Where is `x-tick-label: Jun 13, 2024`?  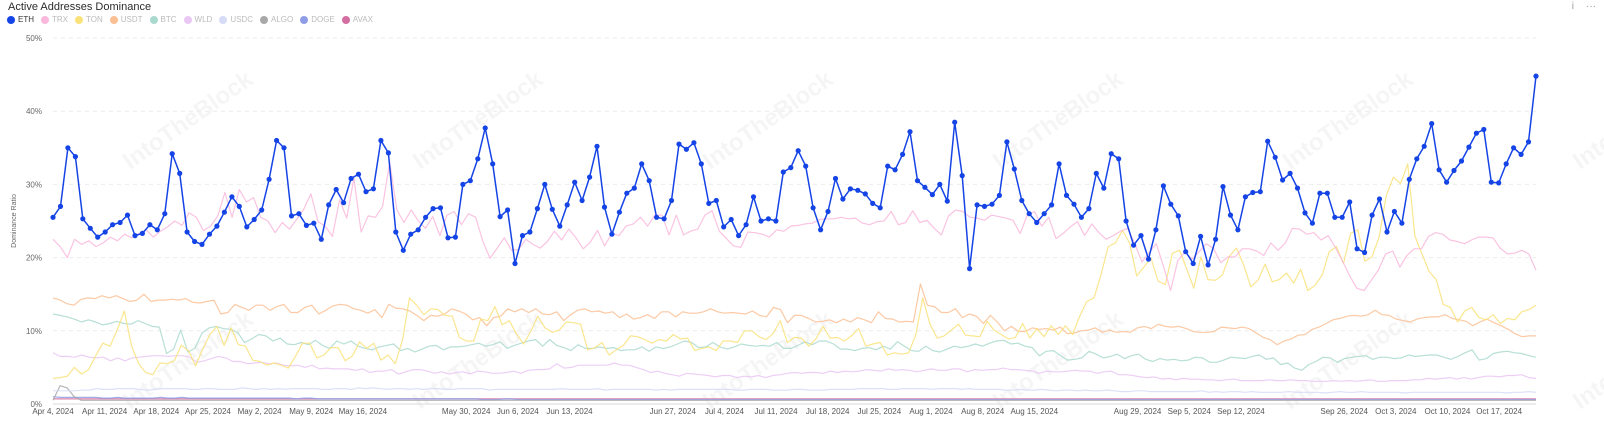
x-tick-label: Jun 13, 2024 is located at coordinates (569, 411).